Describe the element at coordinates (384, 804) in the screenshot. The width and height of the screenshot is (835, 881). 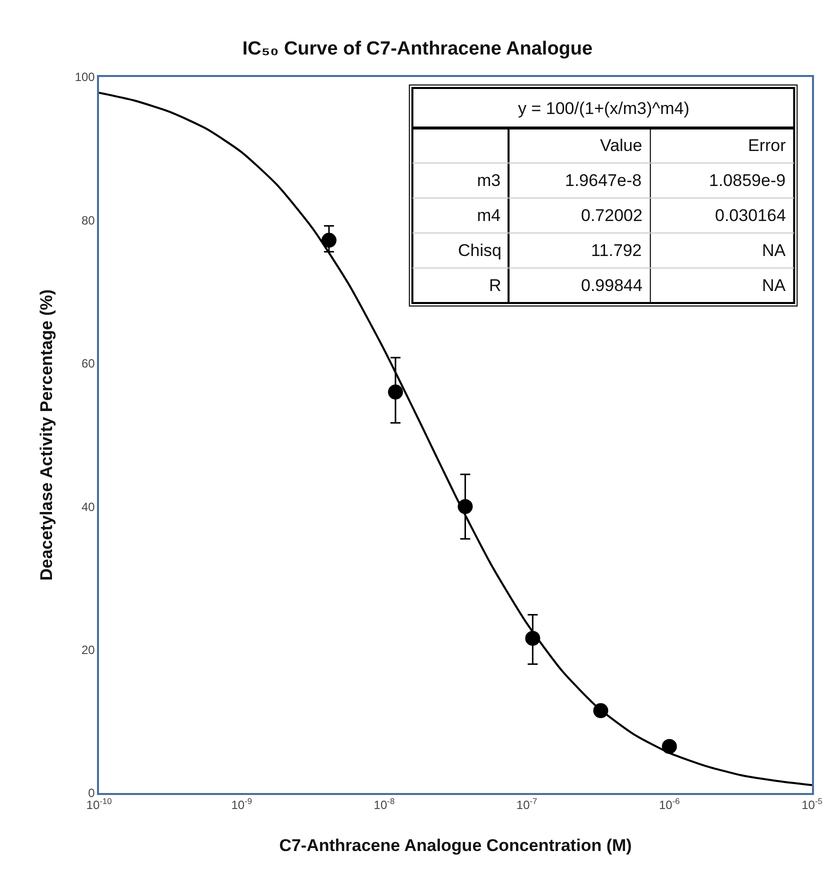
I see `x-tick-label: 10$^{-8}$` at that location.